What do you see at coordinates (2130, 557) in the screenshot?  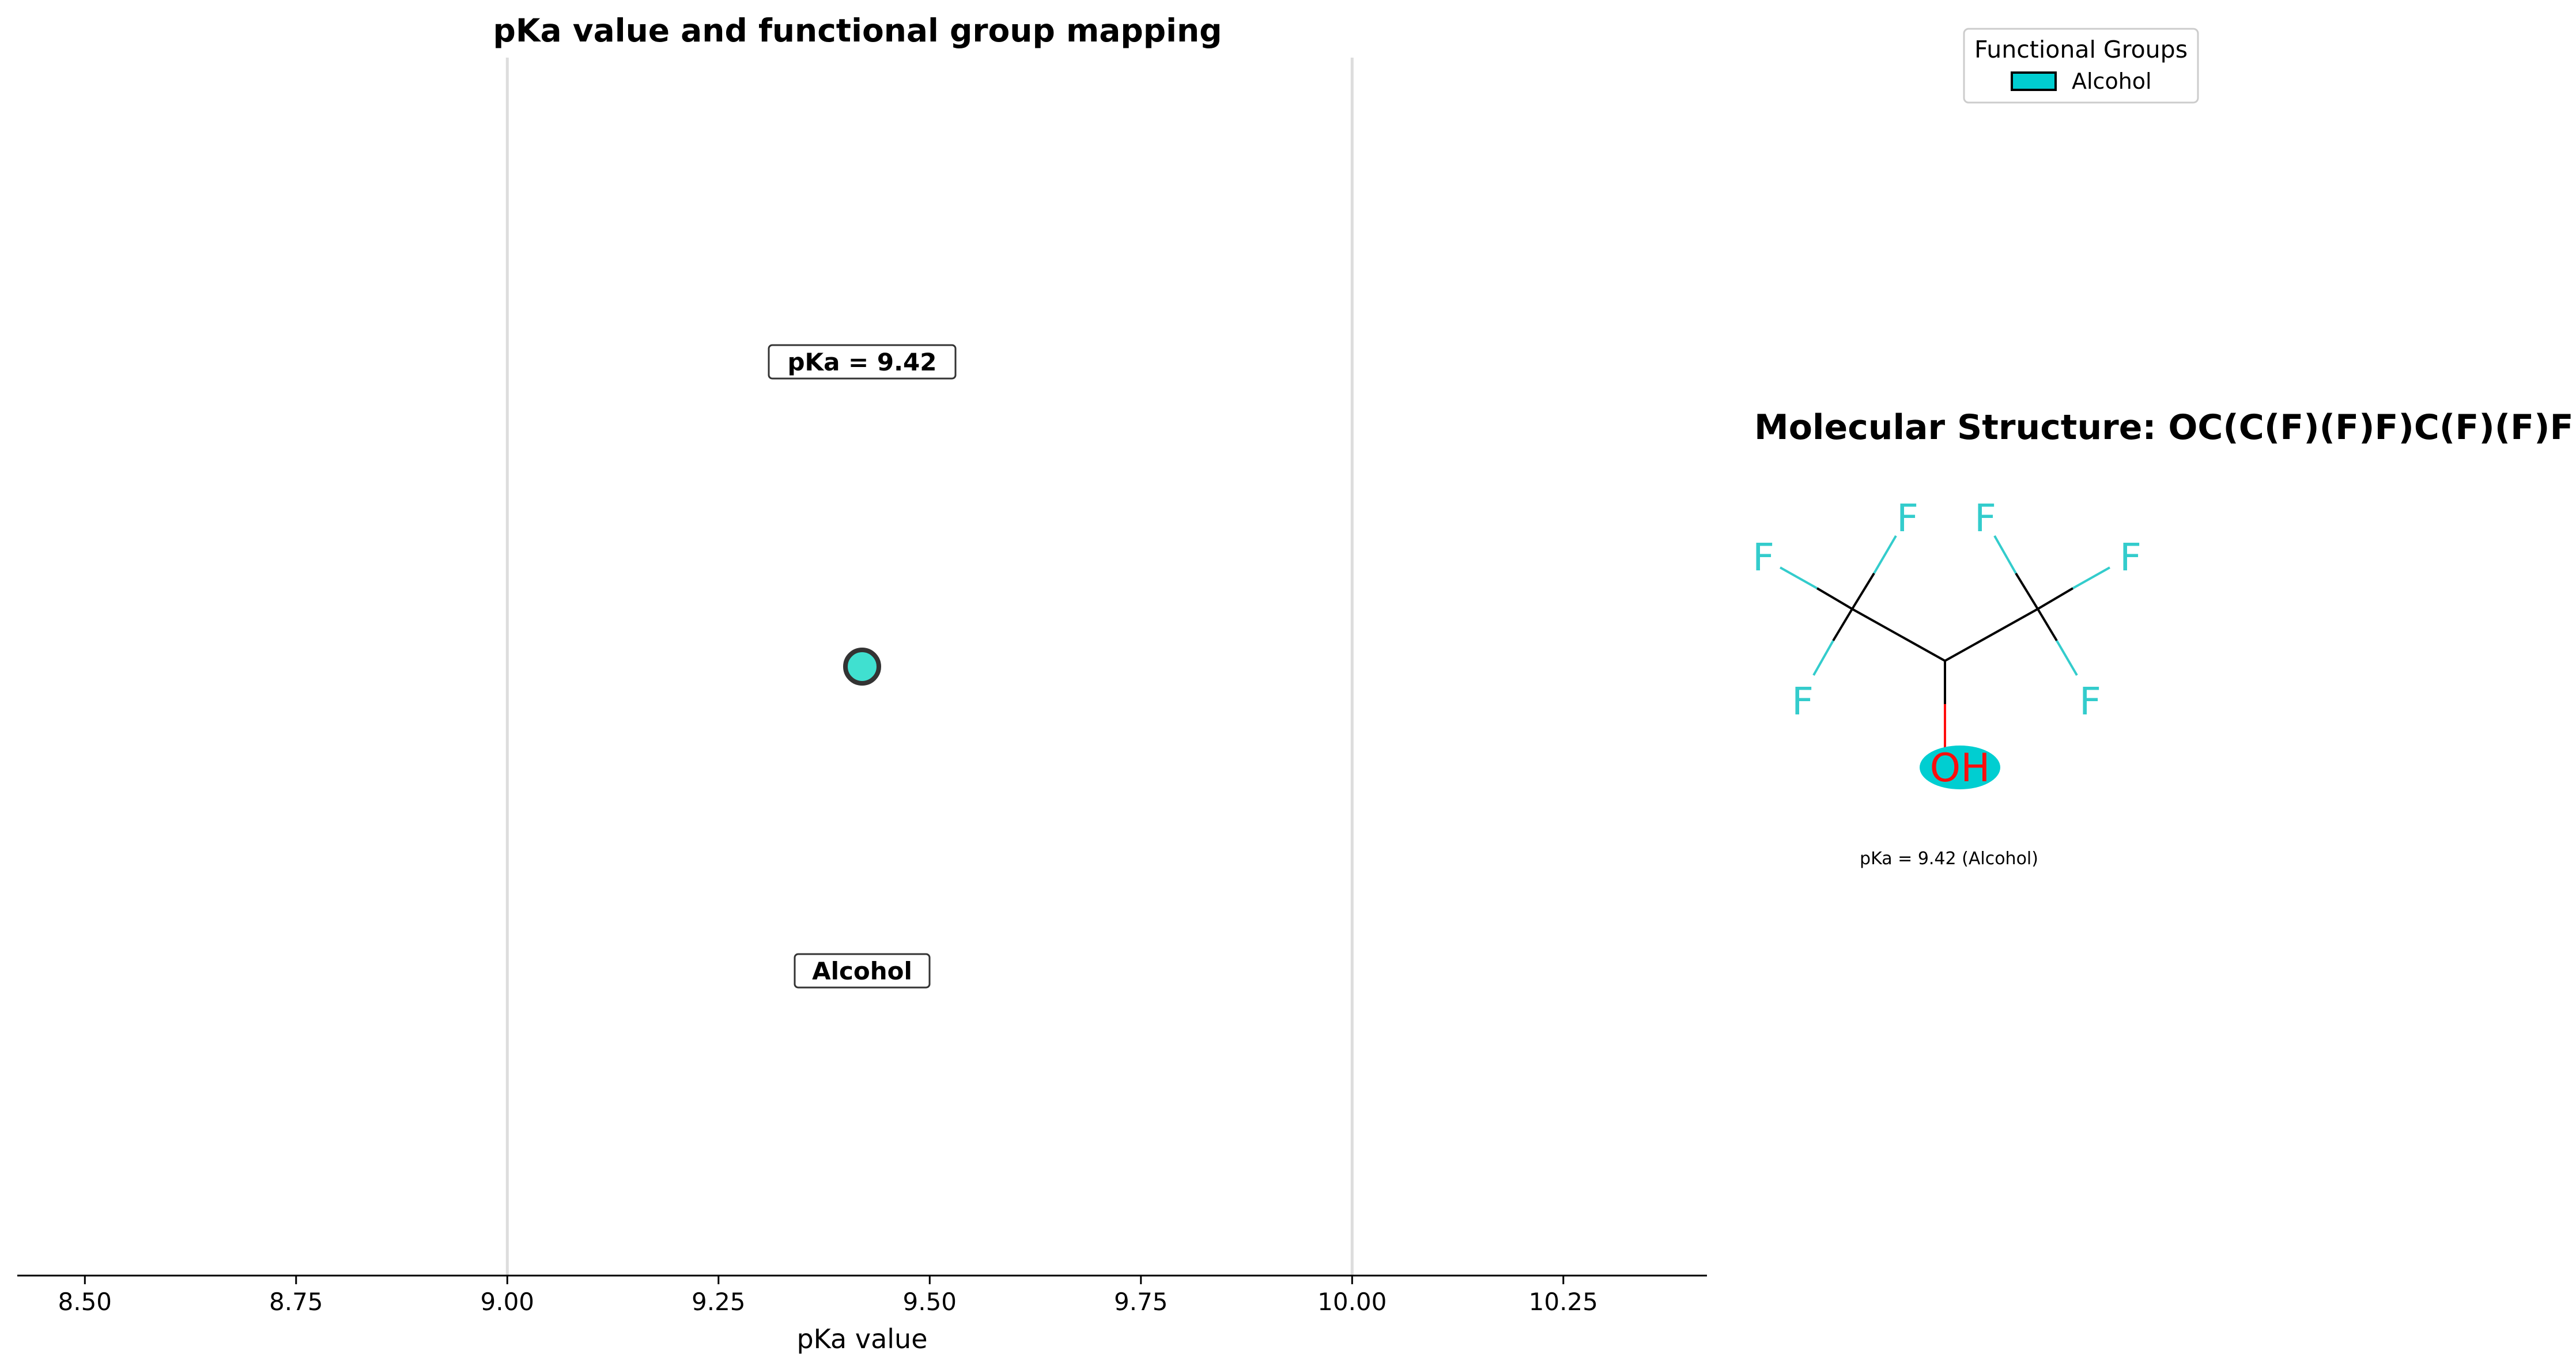 I see `atom-f5: F` at bounding box center [2130, 557].